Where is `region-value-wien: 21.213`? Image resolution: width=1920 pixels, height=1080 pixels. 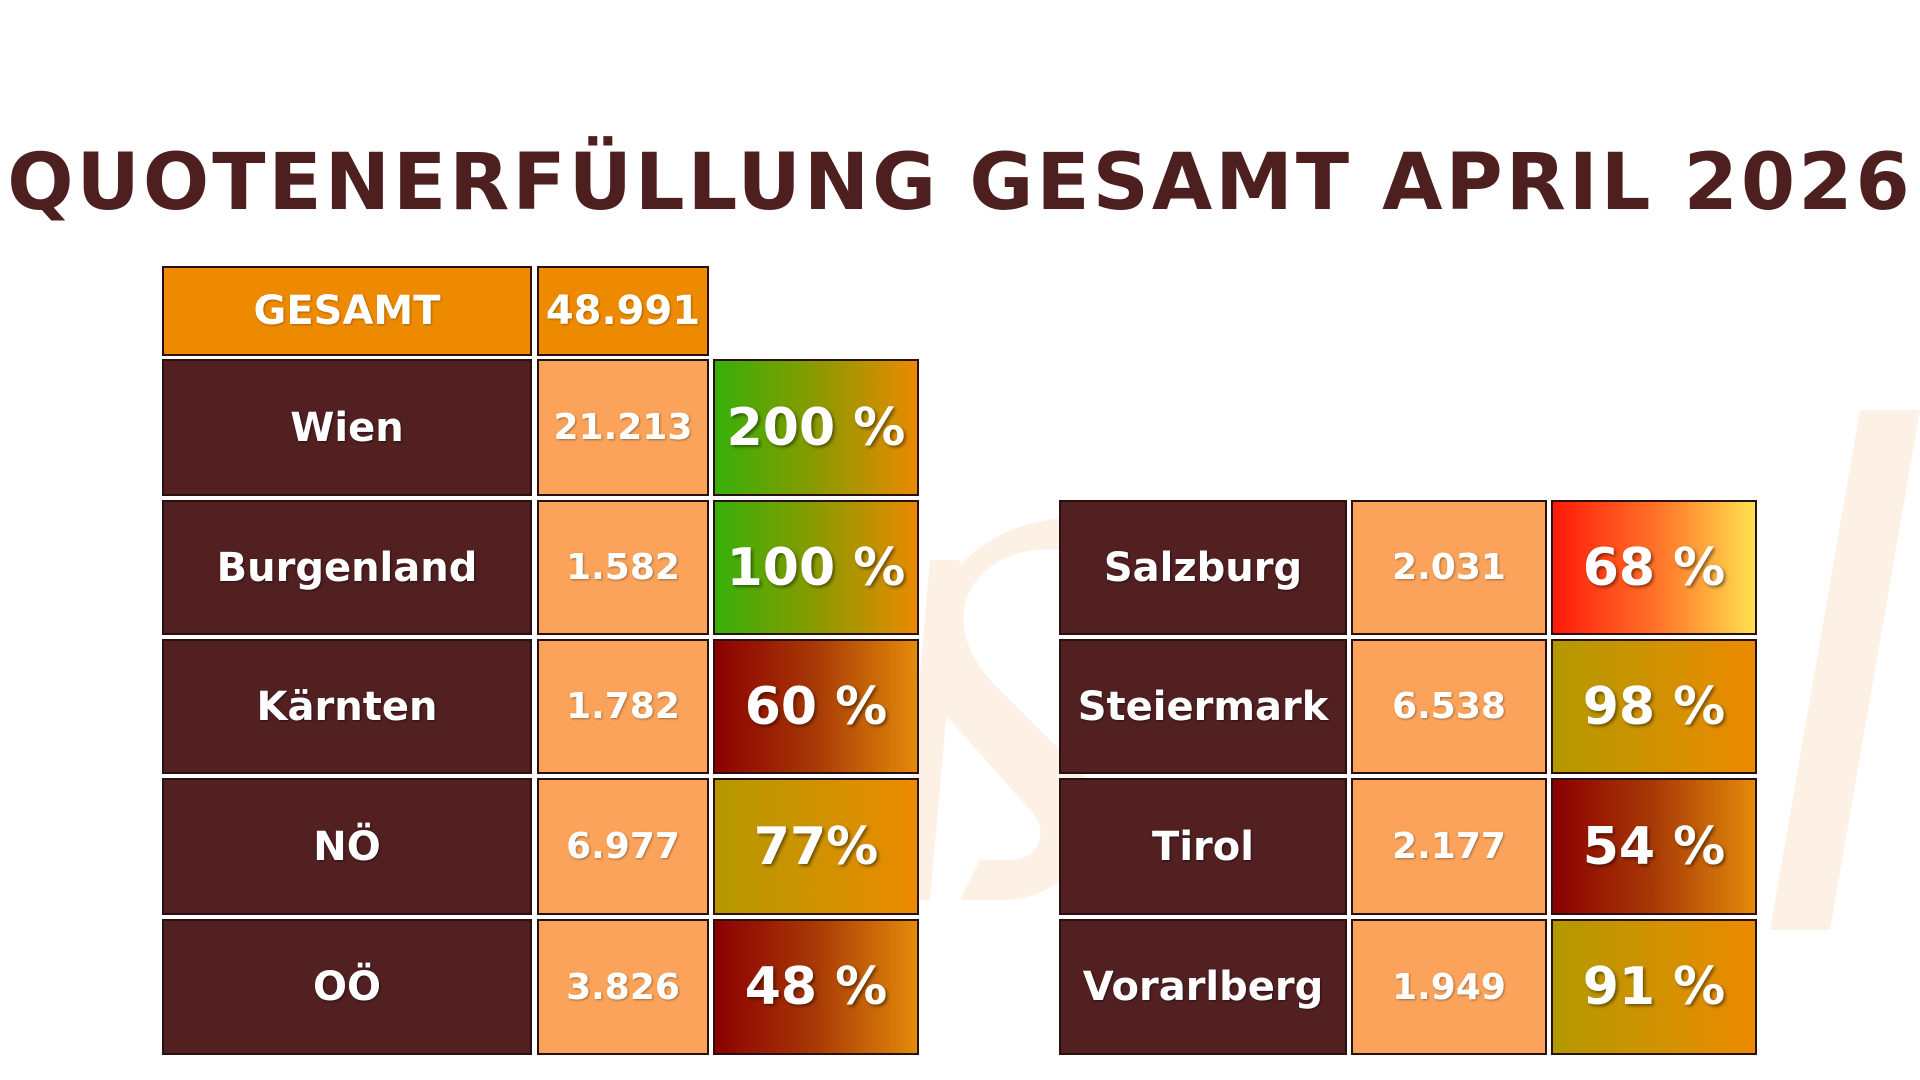 region-value-wien: 21.213 is located at coordinates (623, 427).